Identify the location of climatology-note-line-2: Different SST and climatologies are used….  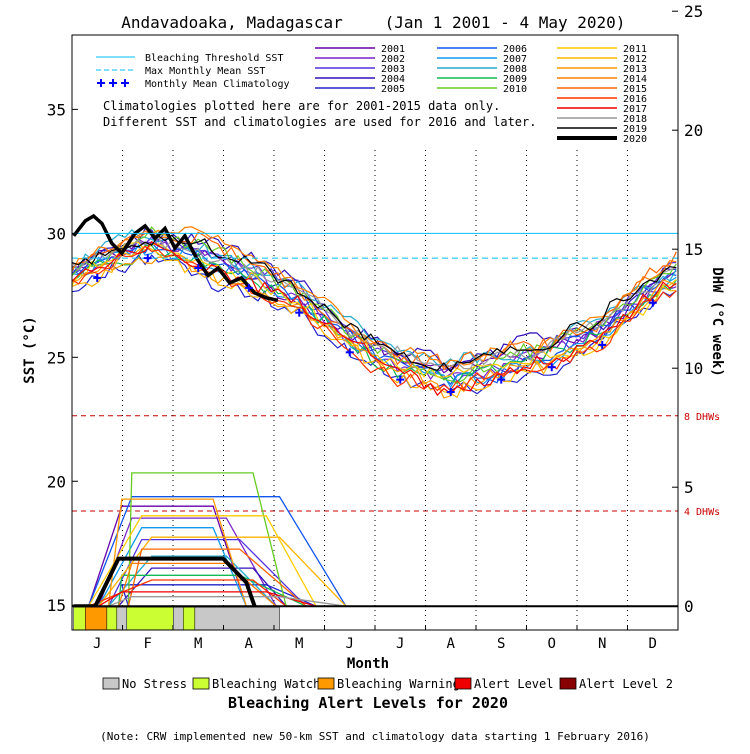
(319, 122).